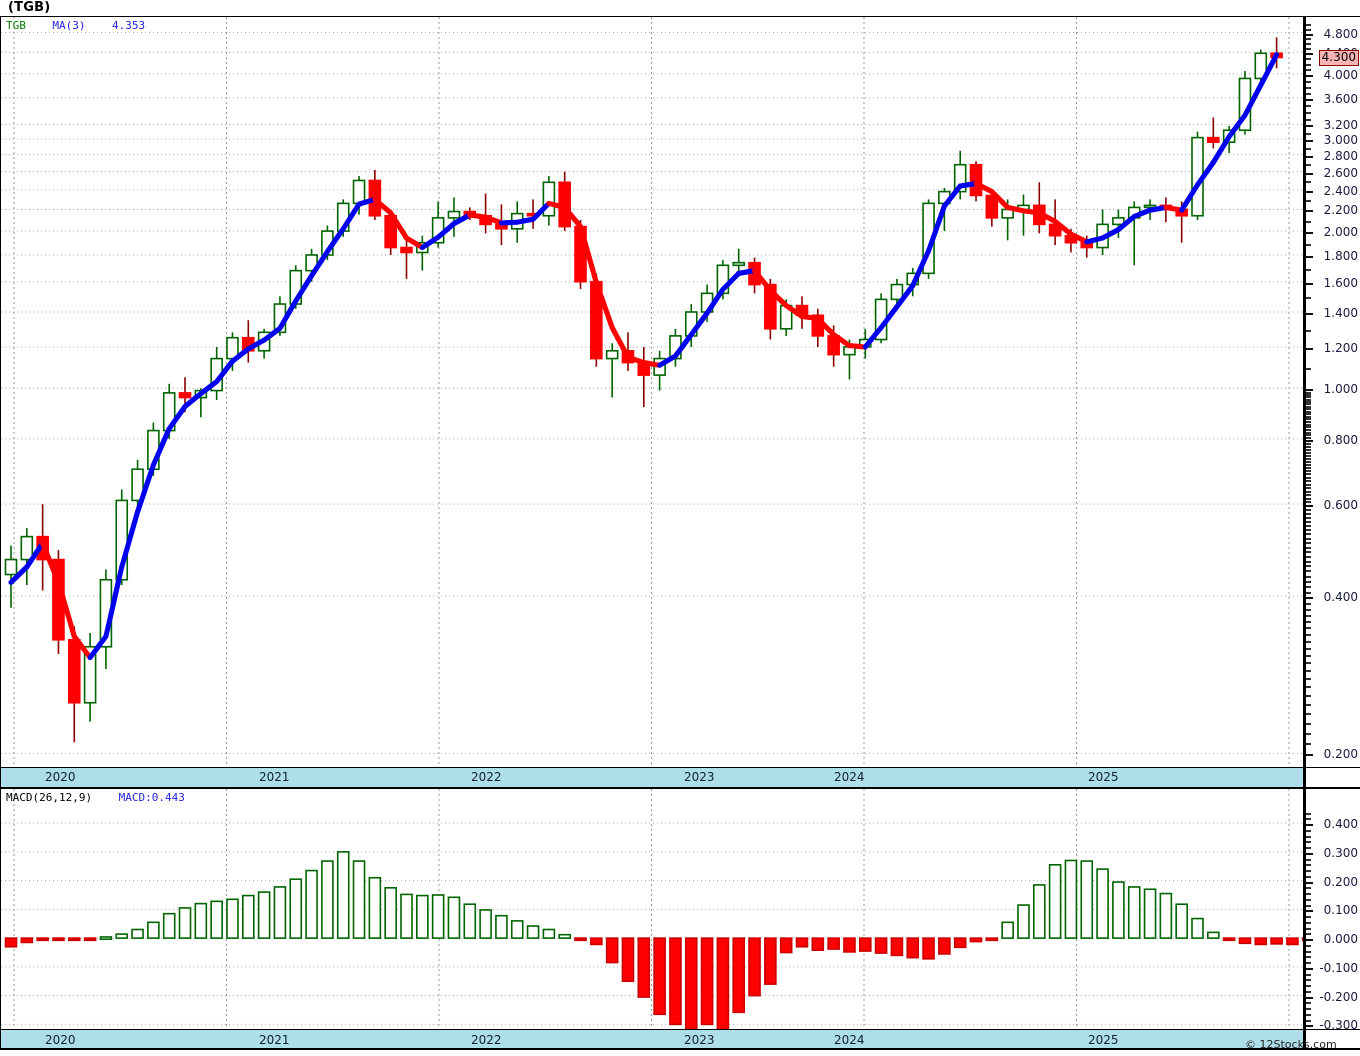 This screenshot has width=1360, height=1056. I want to click on x-axis-top-corner, so click(1332, 778).